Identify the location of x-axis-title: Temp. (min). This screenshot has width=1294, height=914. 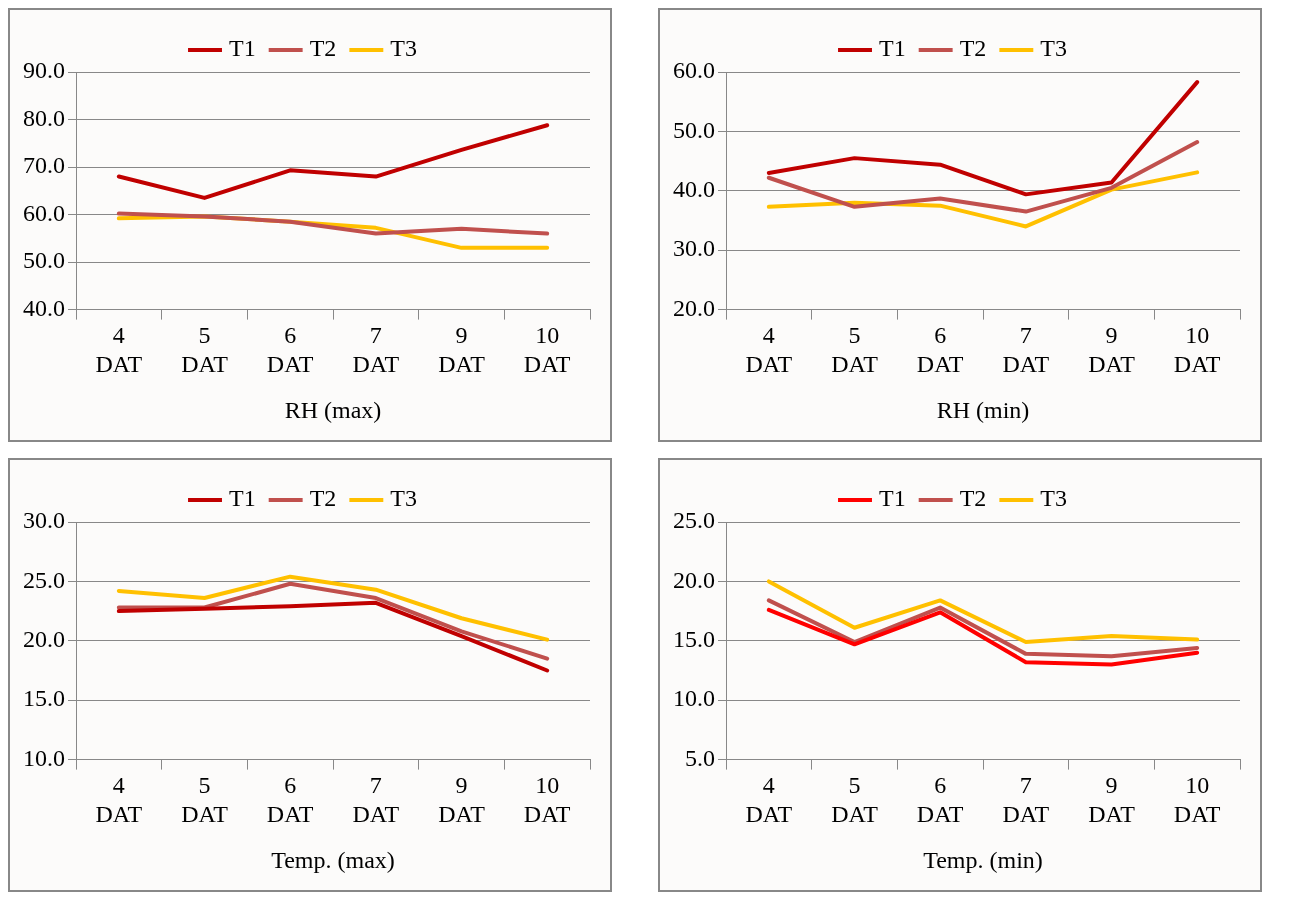
(983, 859).